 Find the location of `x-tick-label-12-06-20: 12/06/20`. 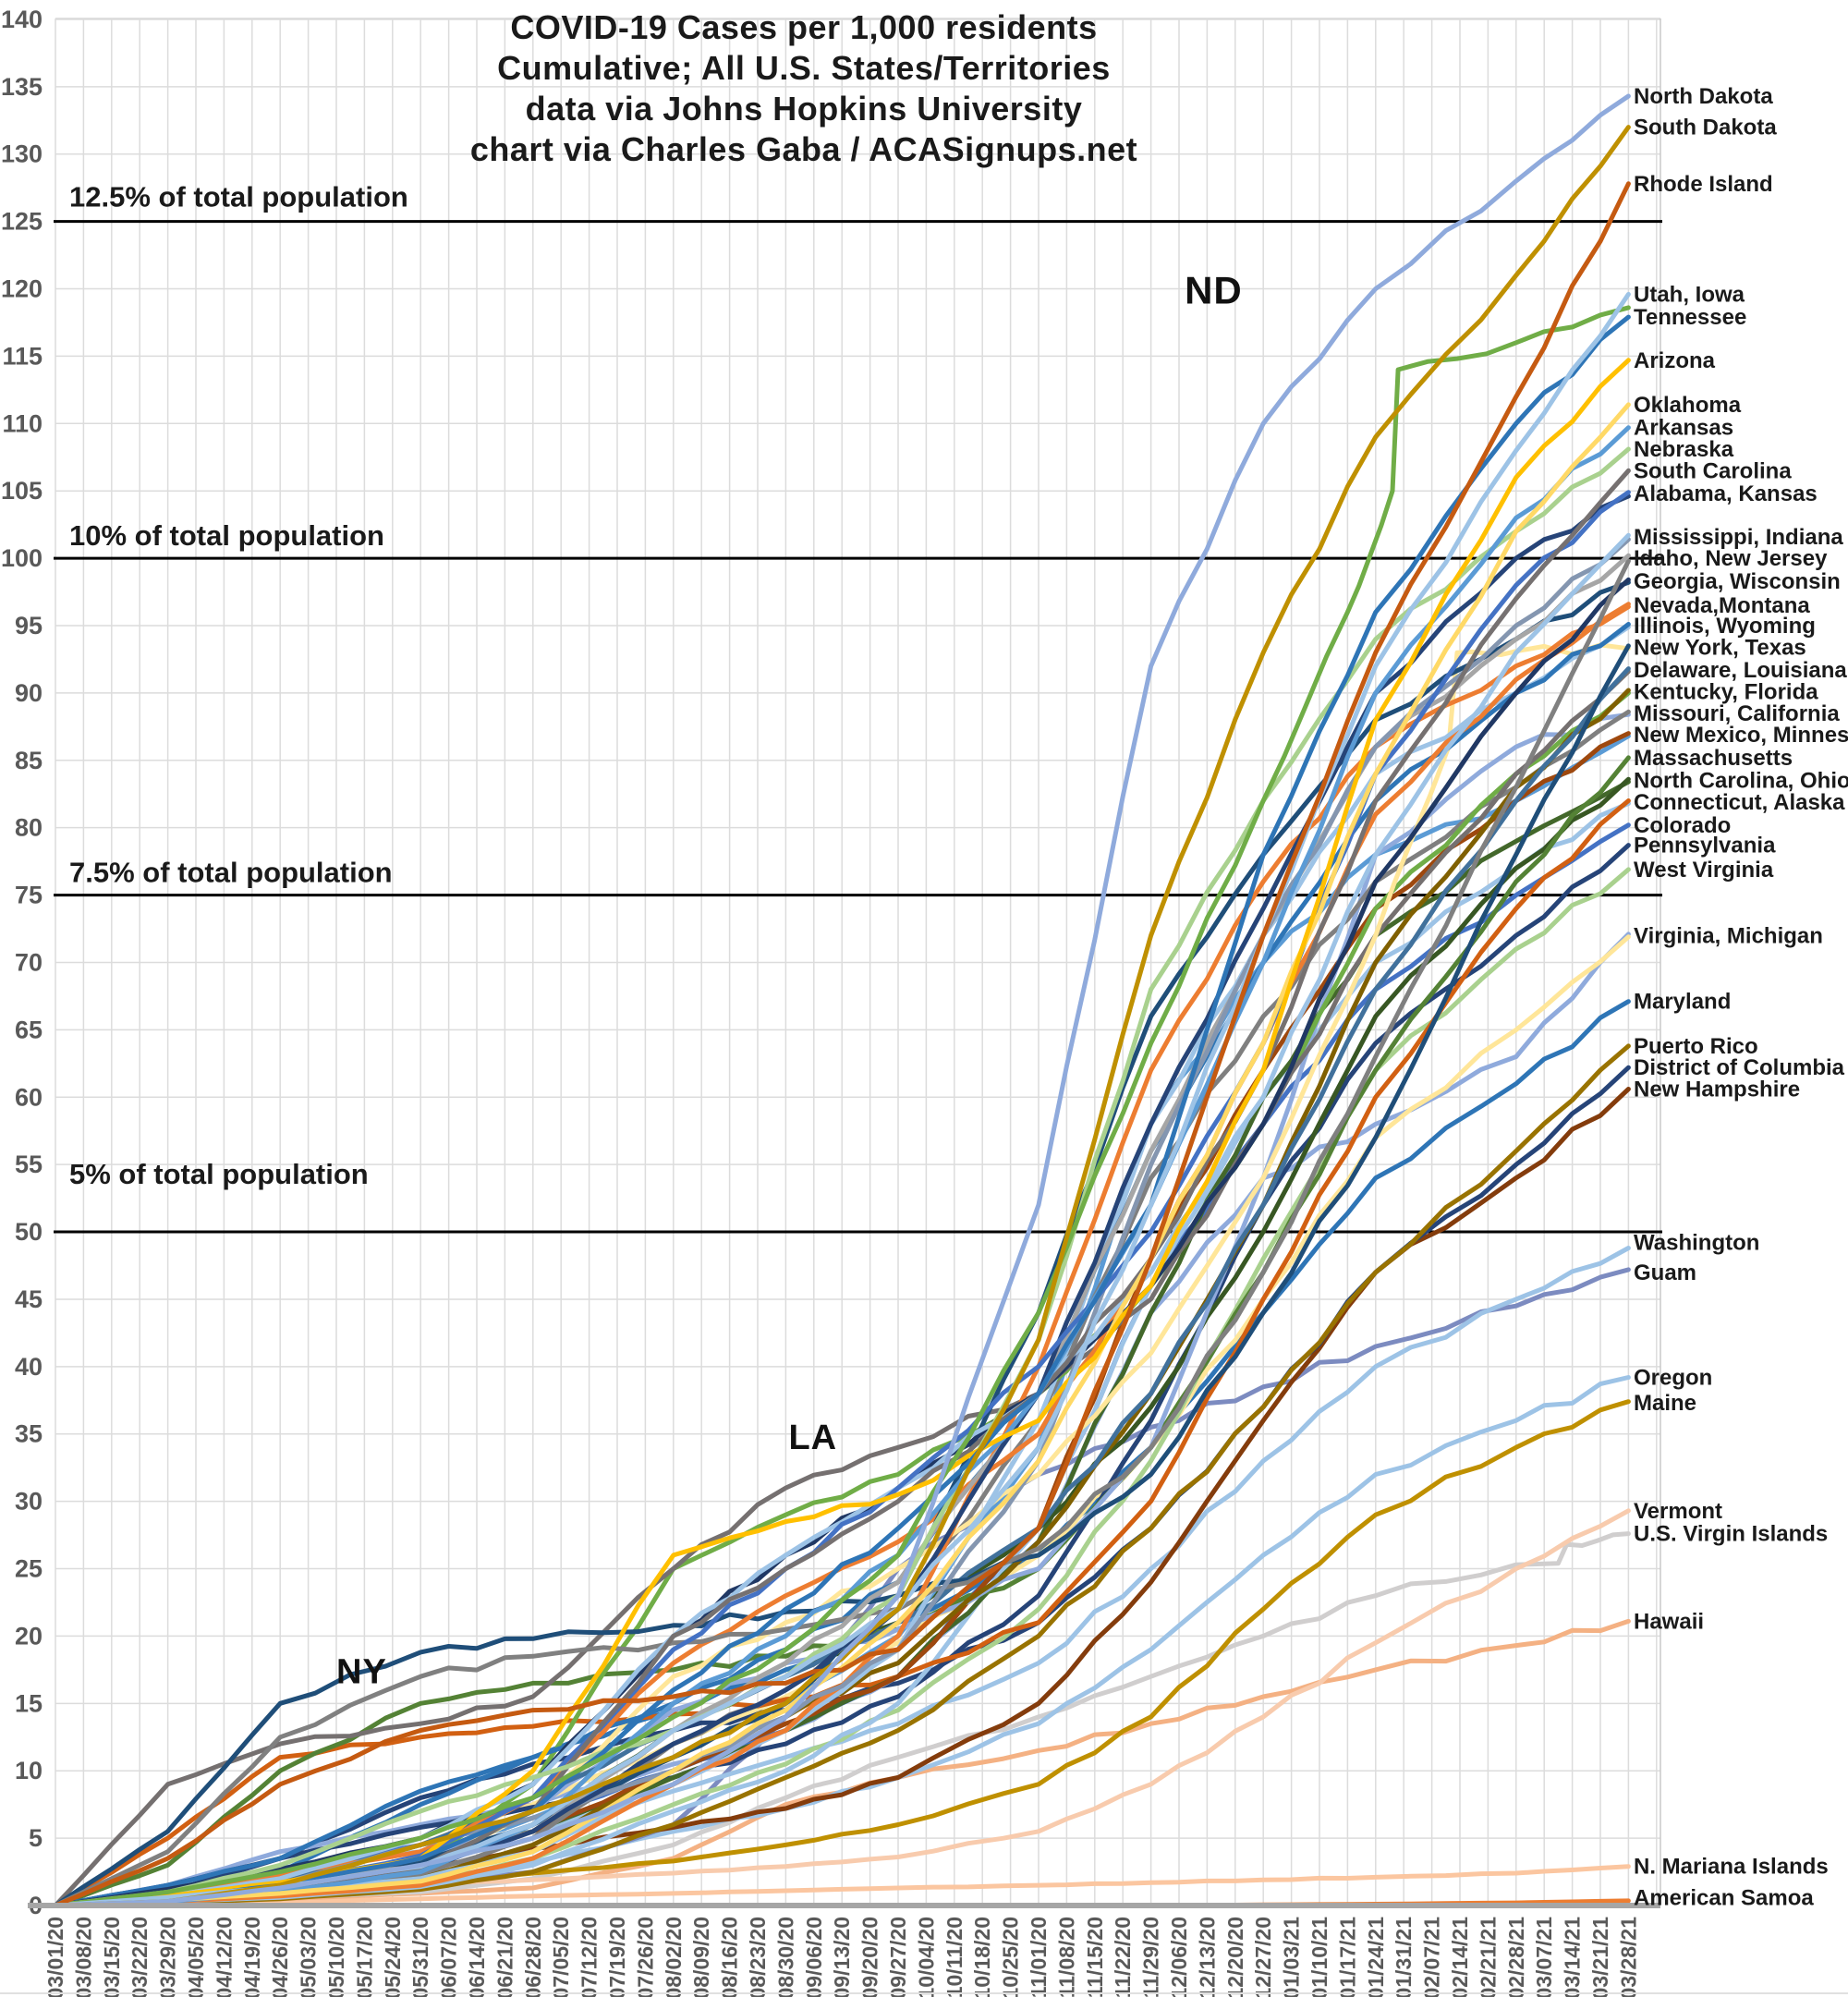

x-tick-label-12-06-20: 12/06/20 is located at coordinates (1179, 1957).